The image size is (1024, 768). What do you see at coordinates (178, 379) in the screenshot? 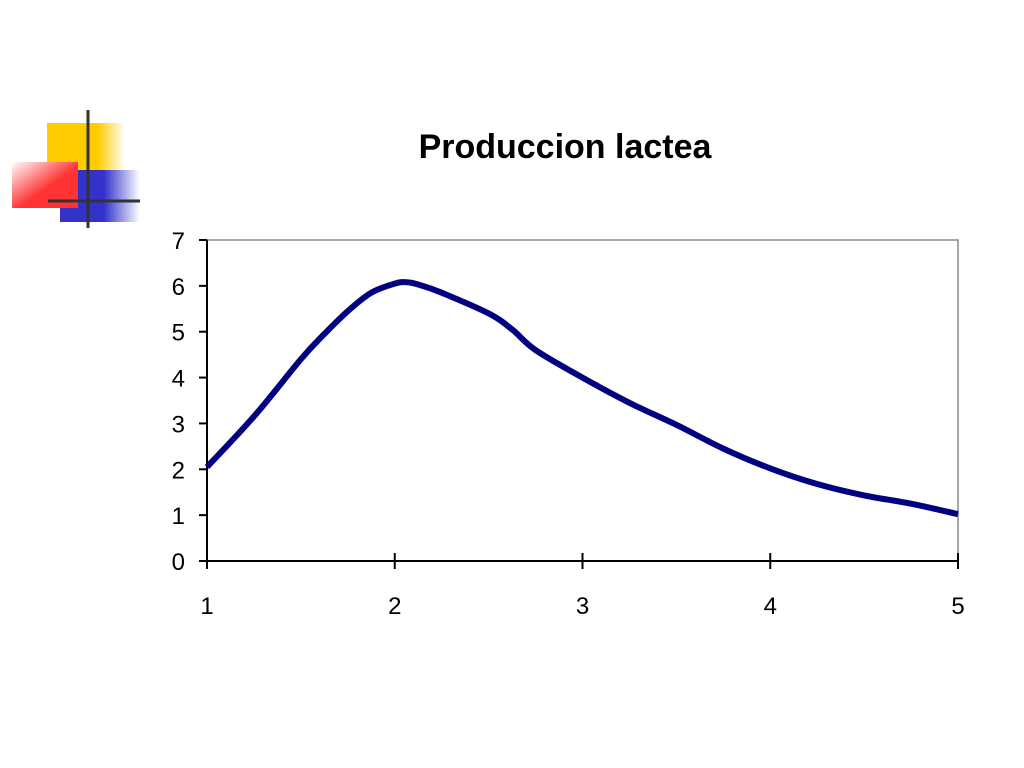
I see `y-tick-label: 4` at bounding box center [178, 379].